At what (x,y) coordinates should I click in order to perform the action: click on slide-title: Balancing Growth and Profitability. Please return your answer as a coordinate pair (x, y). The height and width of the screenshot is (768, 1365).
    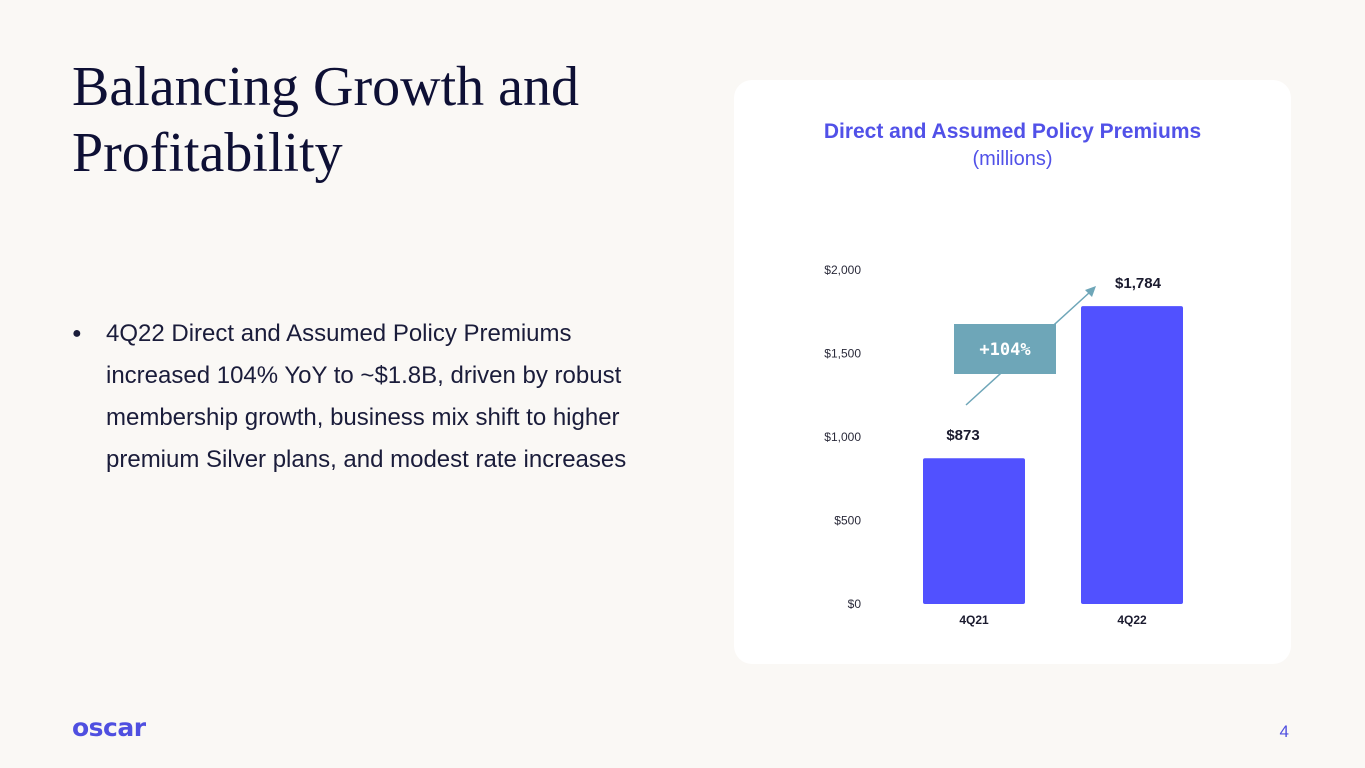
    Looking at the image, I should click on (325, 120).